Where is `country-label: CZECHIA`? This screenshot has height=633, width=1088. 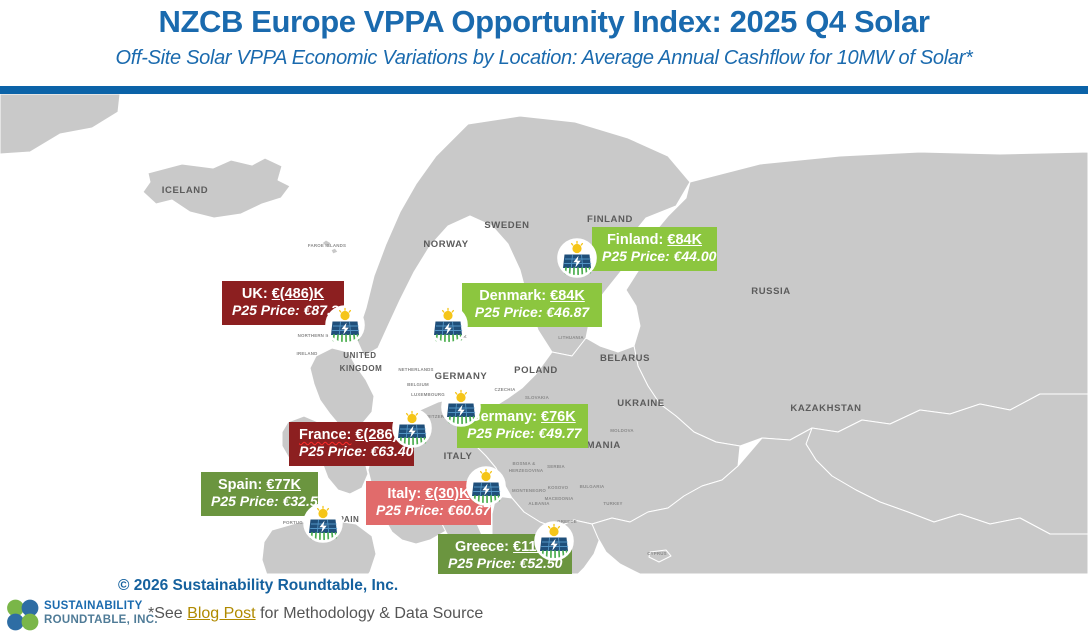
country-label: CZECHIA is located at coordinates (506, 389).